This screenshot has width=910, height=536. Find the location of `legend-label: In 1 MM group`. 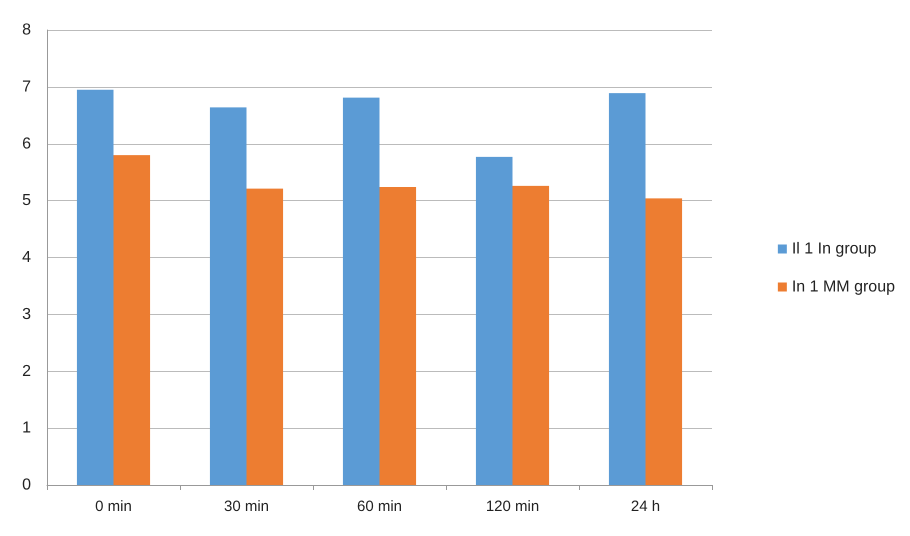

legend-label: In 1 MM group is located at coordinates (844, 287).